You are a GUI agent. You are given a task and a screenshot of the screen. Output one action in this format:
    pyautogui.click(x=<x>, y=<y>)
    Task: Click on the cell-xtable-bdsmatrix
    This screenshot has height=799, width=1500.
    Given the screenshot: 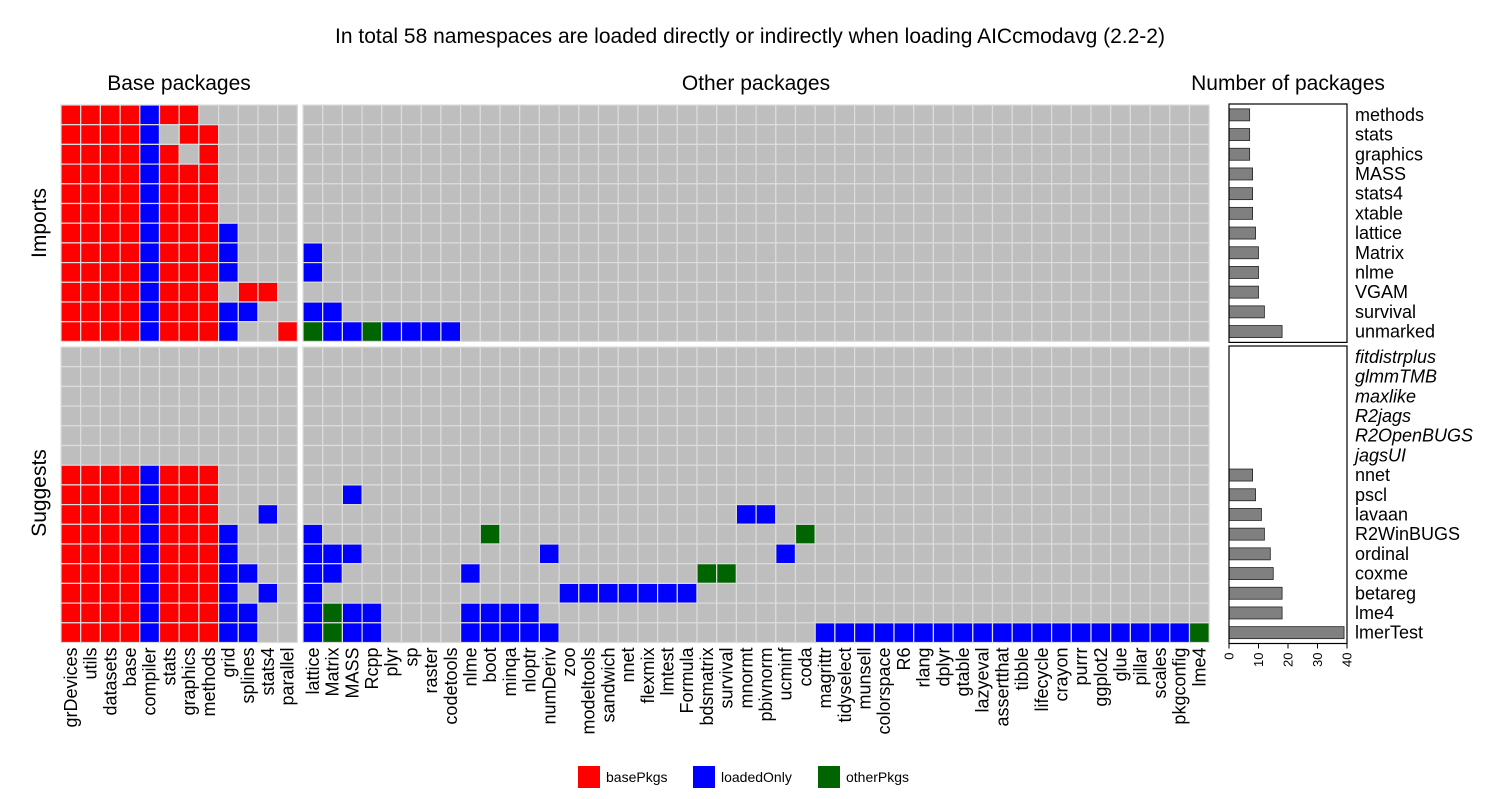 What is the action you would take?
    pyautogui.click(x=707, y=213)
    